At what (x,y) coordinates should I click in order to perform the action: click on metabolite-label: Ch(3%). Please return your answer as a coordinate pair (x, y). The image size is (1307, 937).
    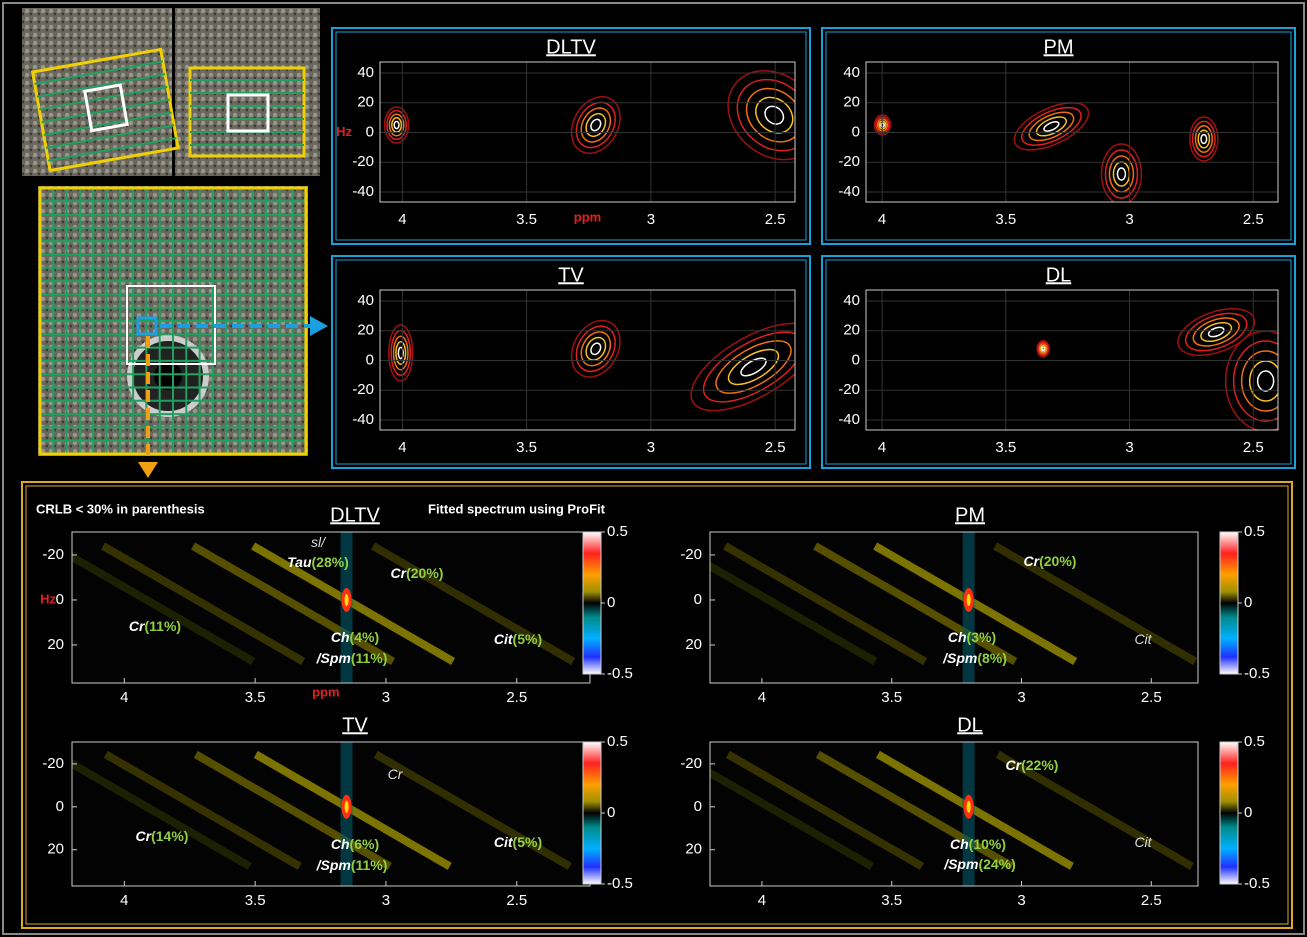
    Looking at the image, I should click on (972, 637).